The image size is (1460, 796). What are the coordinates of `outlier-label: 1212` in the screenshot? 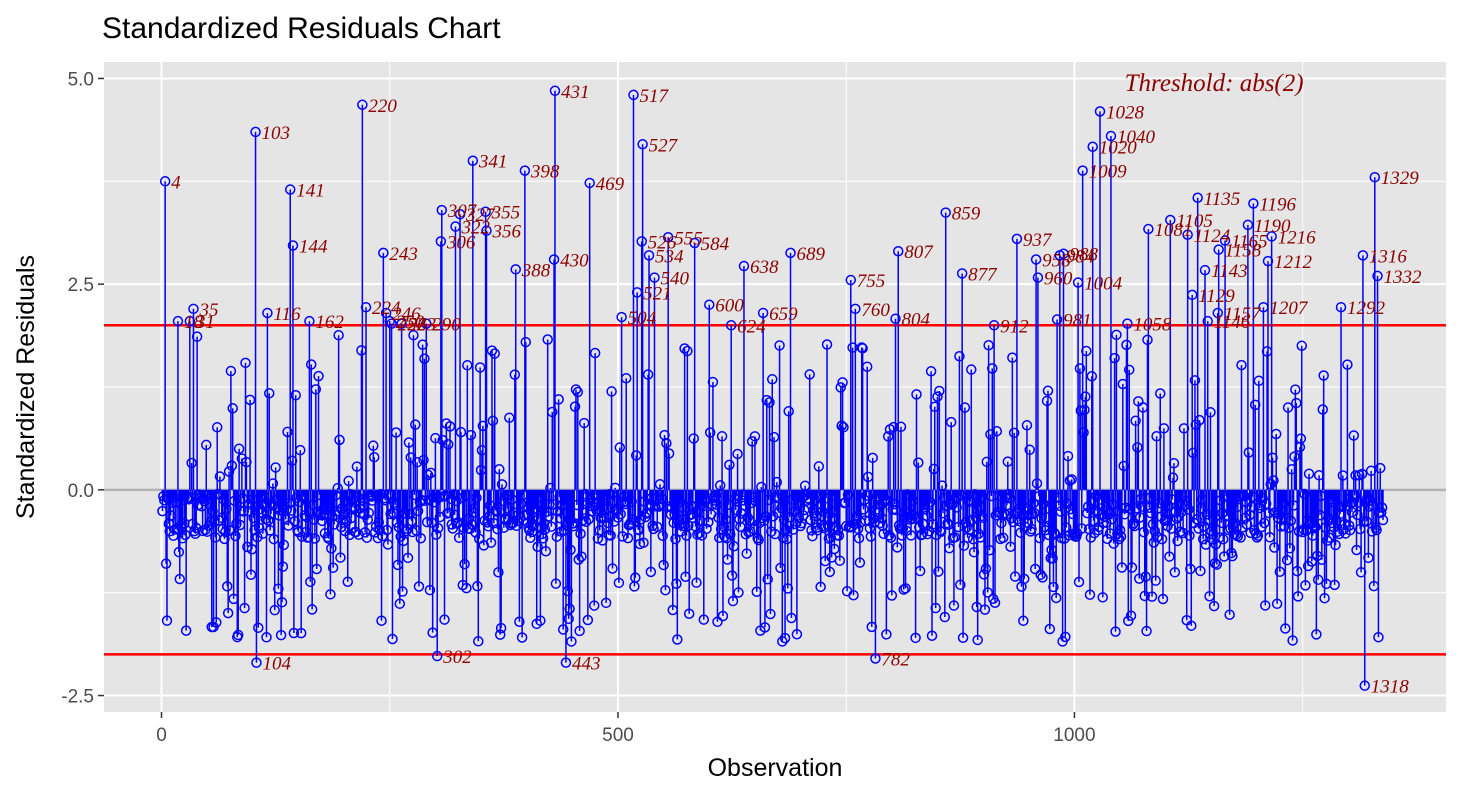 It's located at (1293, 262).